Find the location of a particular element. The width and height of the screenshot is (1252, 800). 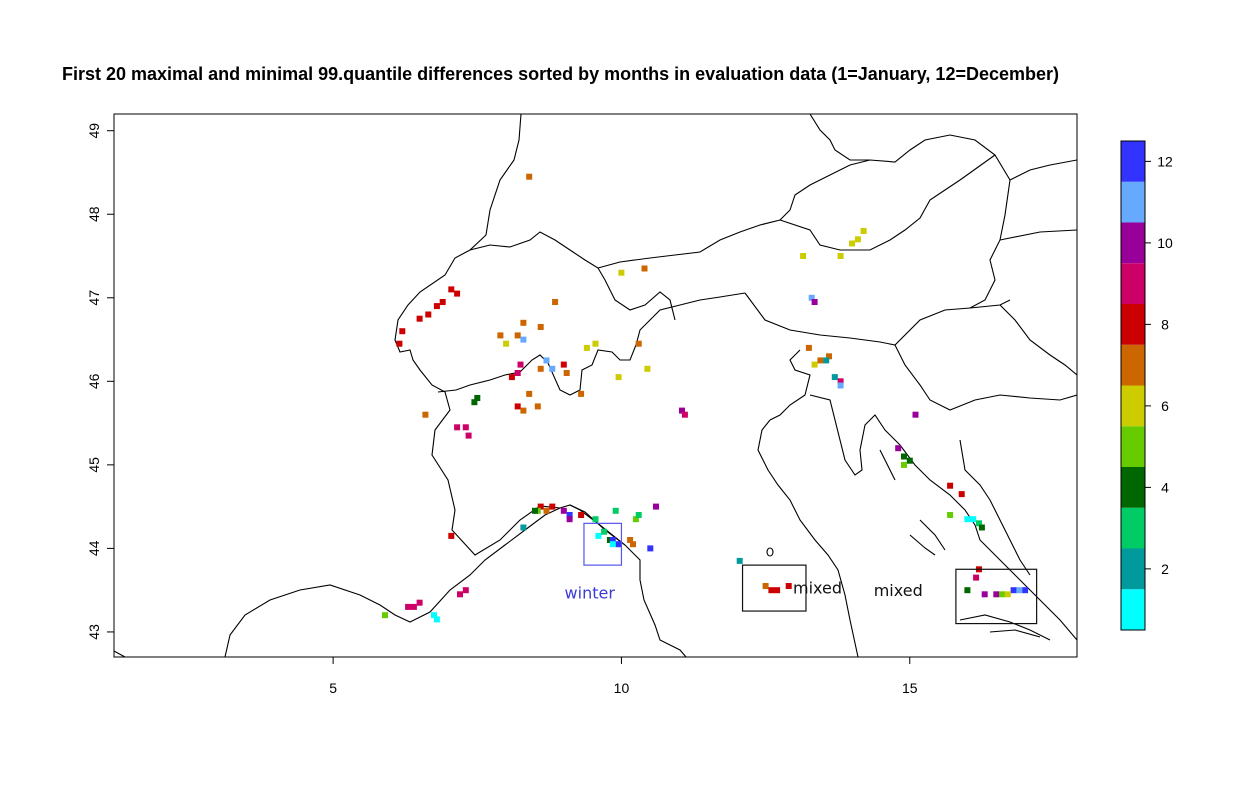

region-box is located at coordinates (774, 588).